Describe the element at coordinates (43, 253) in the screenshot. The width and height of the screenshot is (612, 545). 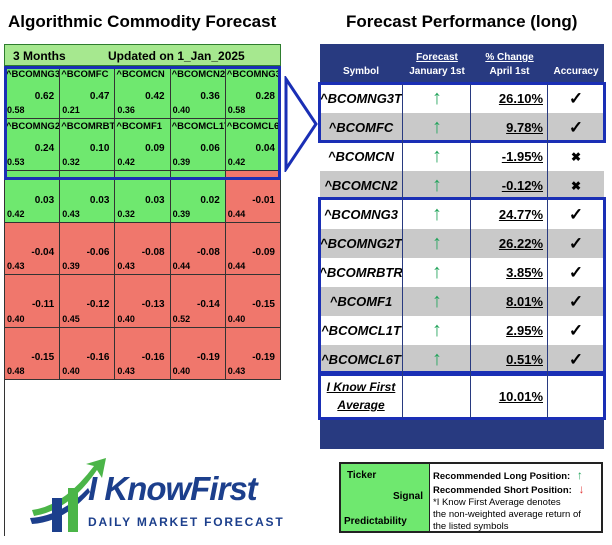
I see `cell-signal: -0.04` at that location.